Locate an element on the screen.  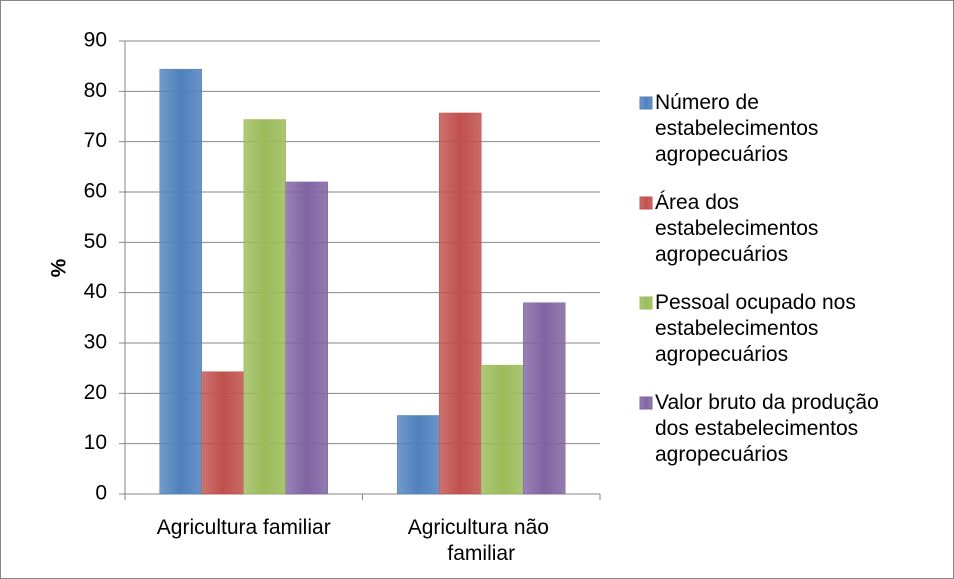
y-tick-label: 60 is located at coordinates (95, 191).